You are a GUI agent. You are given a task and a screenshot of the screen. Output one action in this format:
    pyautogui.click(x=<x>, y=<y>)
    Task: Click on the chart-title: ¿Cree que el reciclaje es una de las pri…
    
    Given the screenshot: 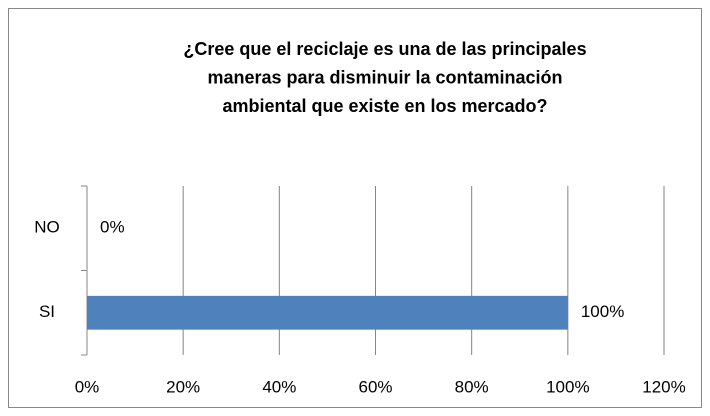 What is the action you would take?
    pyautogui.click(x=384, y=49)
    